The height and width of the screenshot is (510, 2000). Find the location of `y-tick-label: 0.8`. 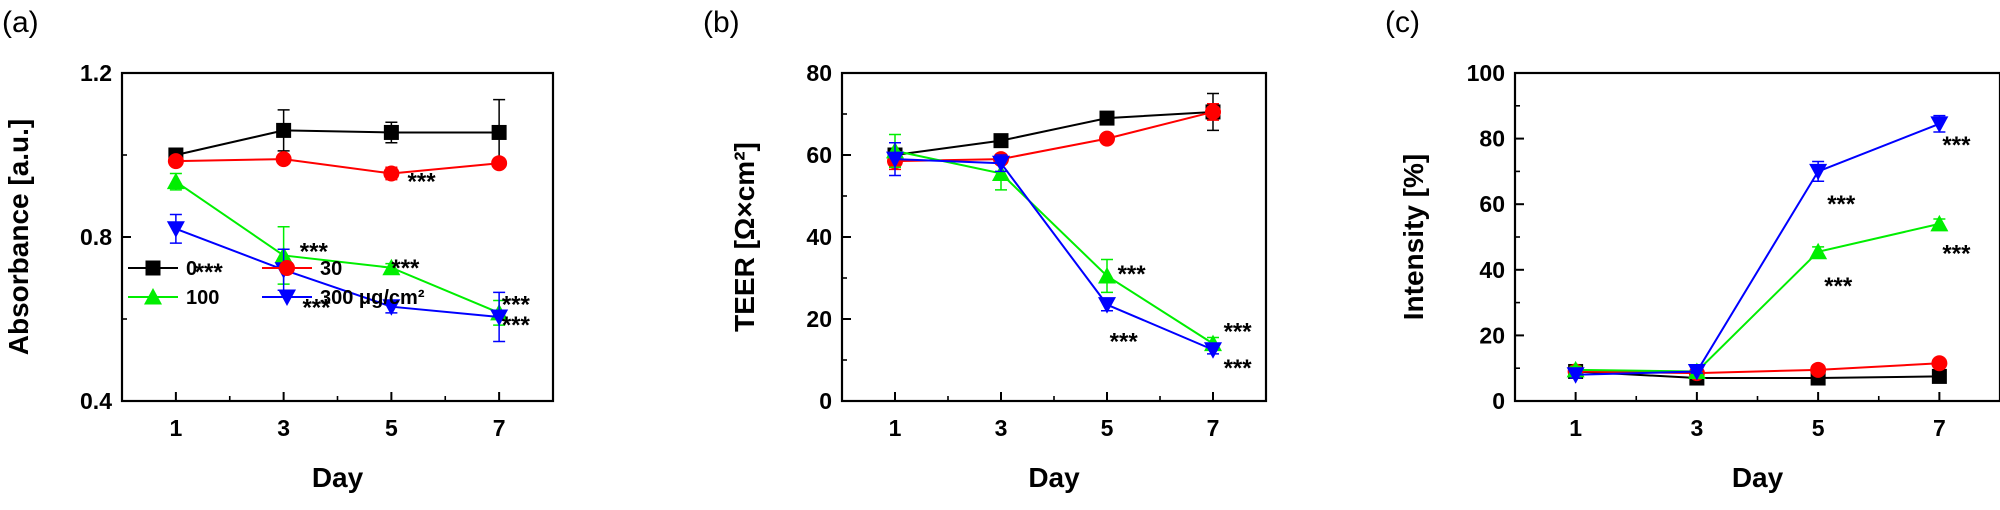

y-tick-label: 0.8 is located at coordinates (96, 237).